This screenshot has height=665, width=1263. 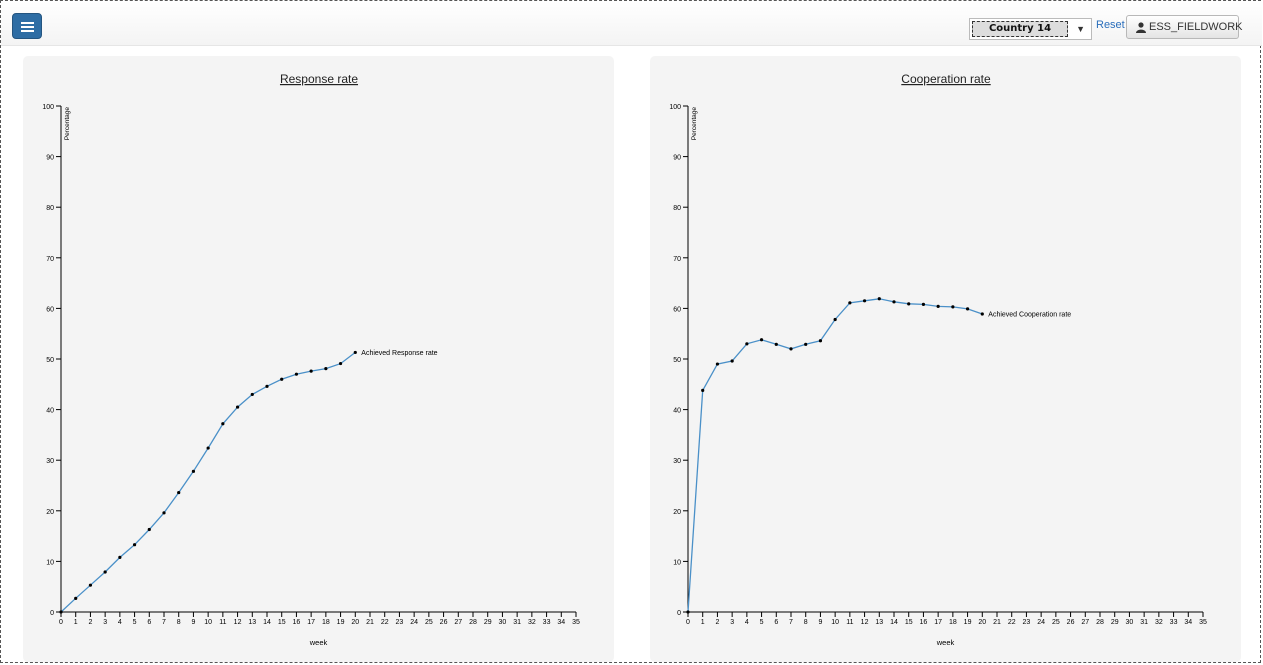 I want to click on user-button: ESS_FIELDWORK, so click(x=1184, y=27).